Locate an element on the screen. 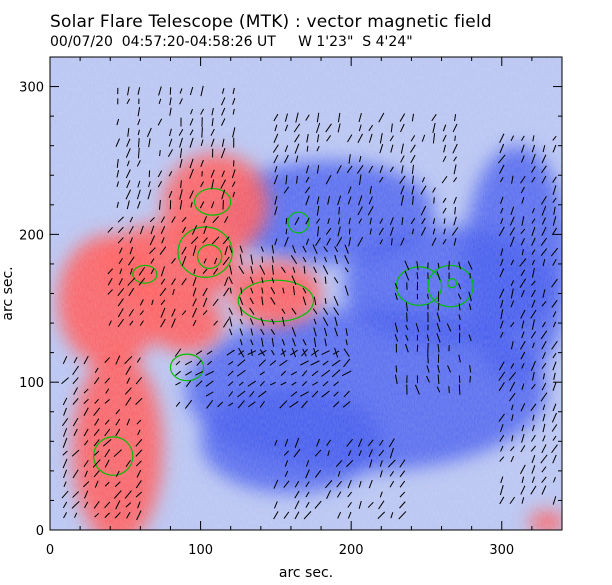 The height and width of the screenshot is (585, 612). x-tick-label: 200 is located at coordinates (351, 550).